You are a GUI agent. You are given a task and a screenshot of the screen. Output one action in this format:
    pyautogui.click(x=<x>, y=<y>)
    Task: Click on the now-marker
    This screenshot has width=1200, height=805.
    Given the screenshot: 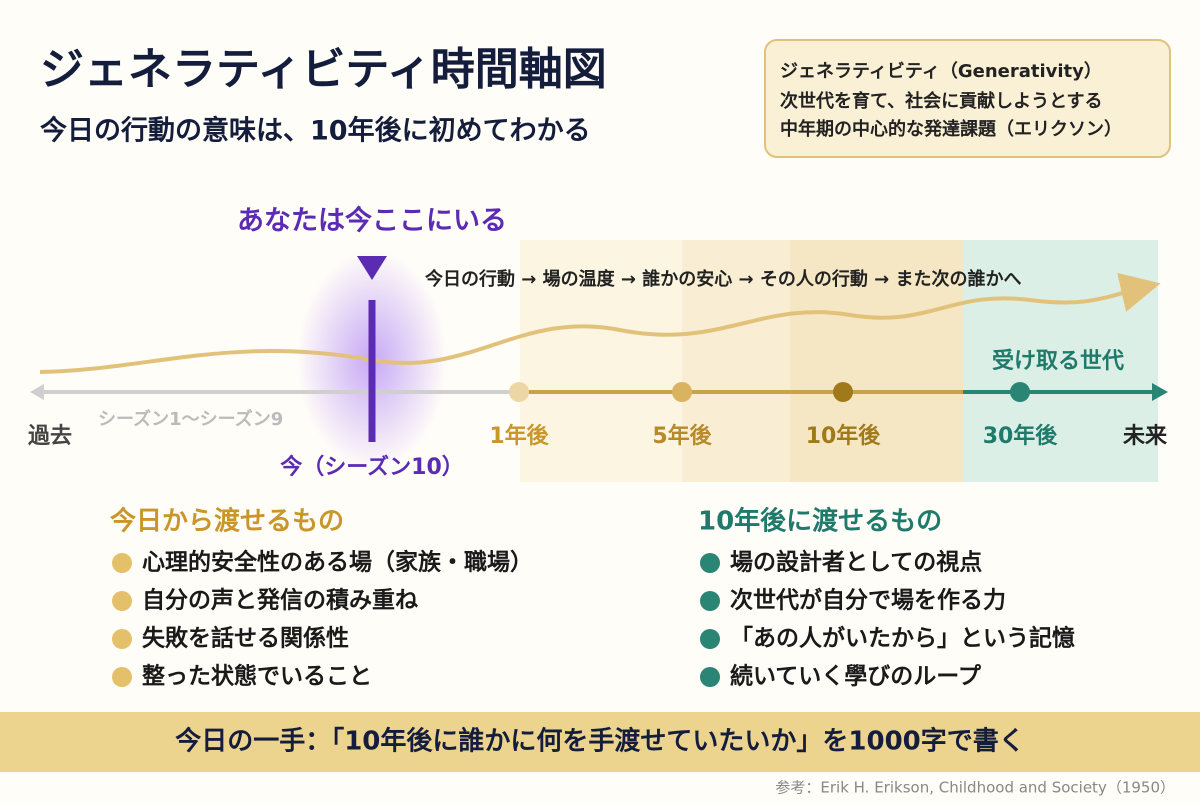 What is the action you would take?
    pyautogui.click(x=372, y=268)
    